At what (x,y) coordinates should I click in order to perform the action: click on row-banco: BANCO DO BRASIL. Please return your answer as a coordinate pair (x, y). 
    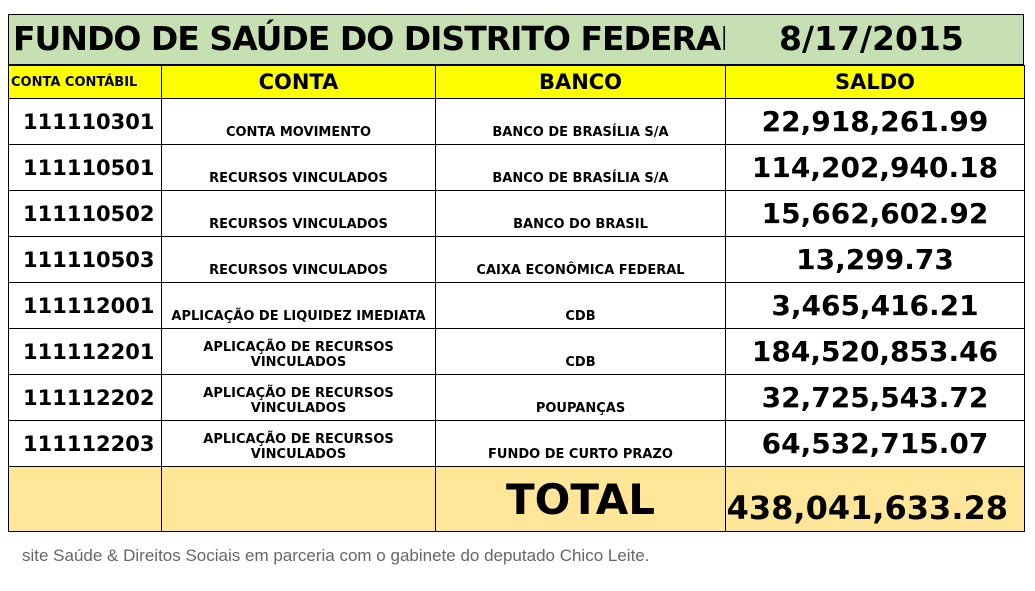
    Looking at the image, I should click on (580, 213).